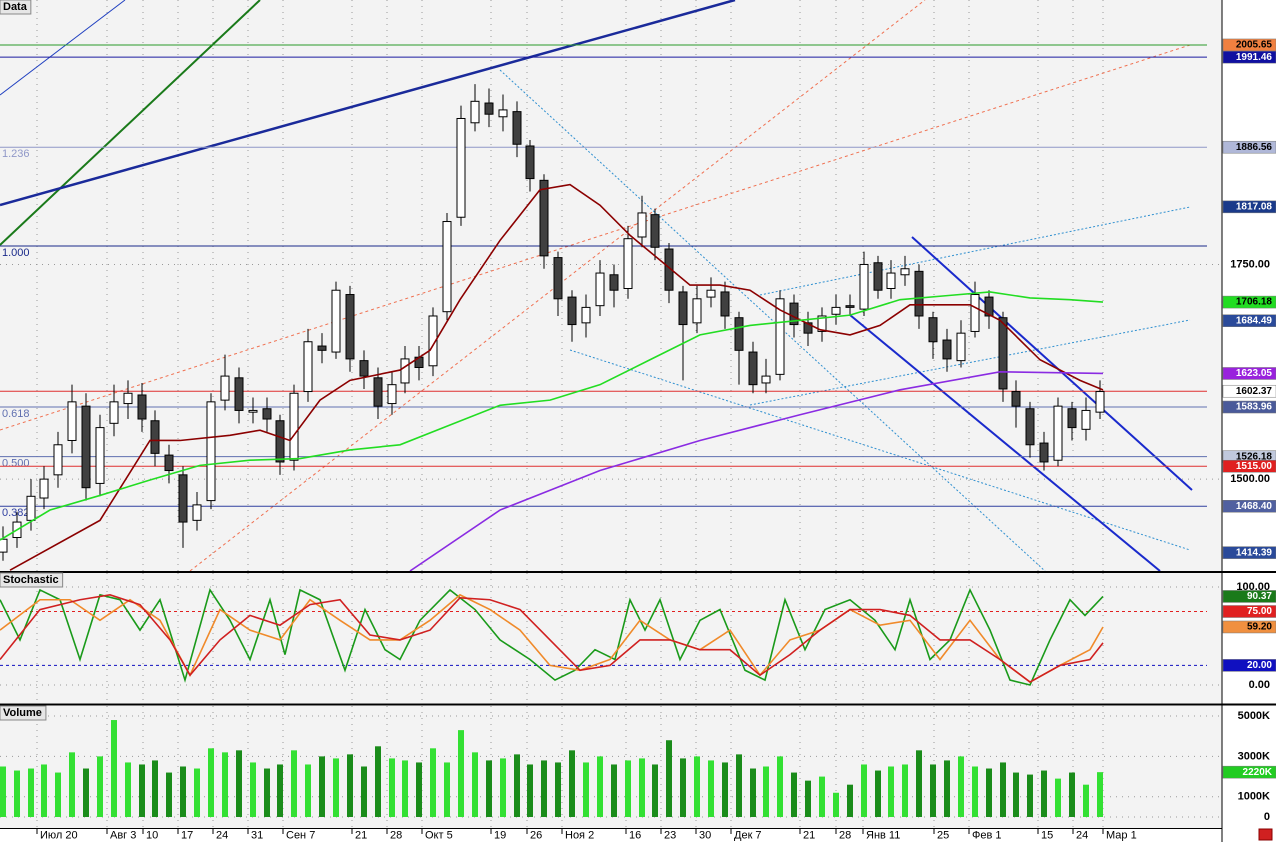 The height and width of the screenshot is (842, 1276). What do you see at coordinates (705, 835) in the screenshot?
I see `x-tick-label: 30` at bounding box center [705, 835].